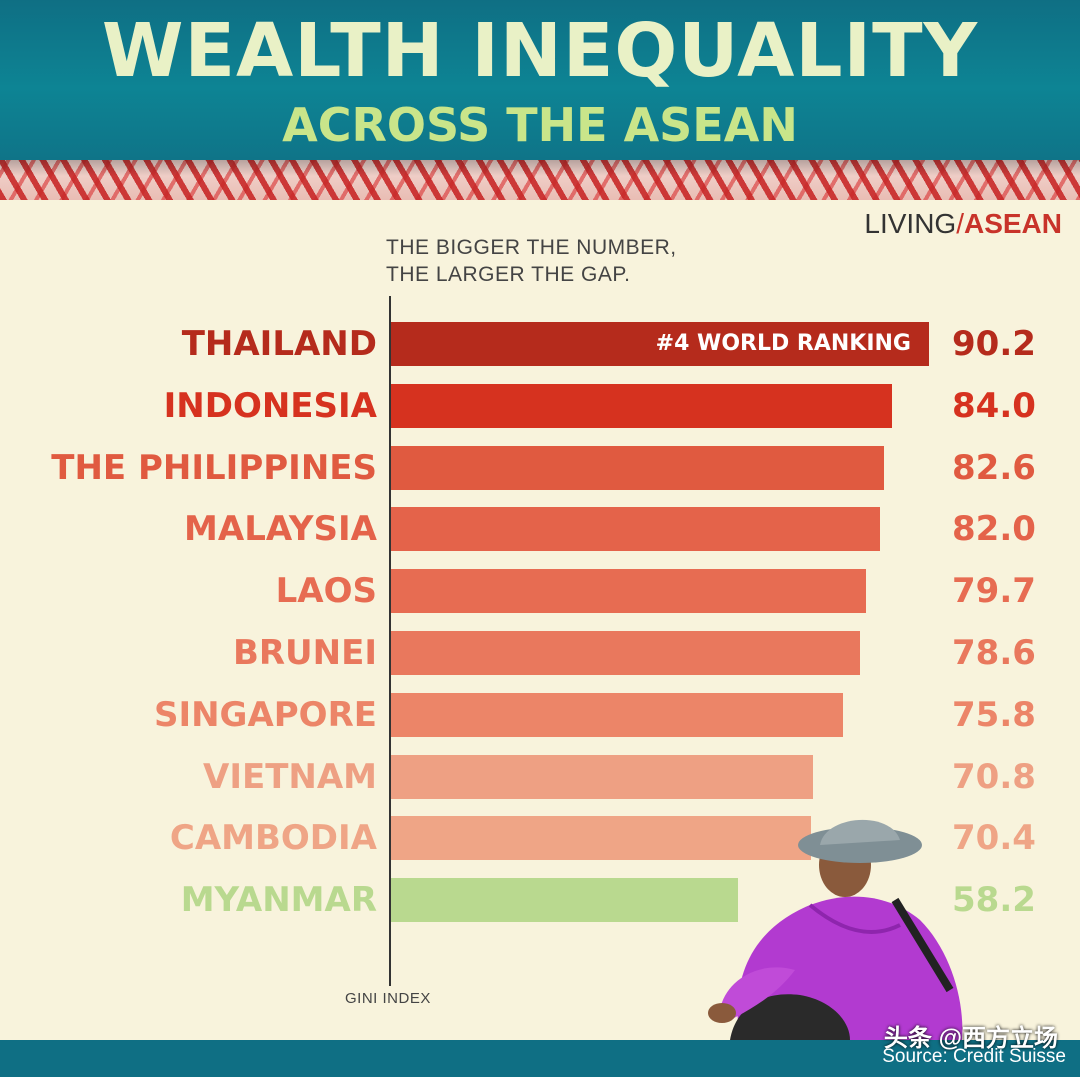 This screenshot has height=1077, width=1080. I want to click on value-label: 70.4, so click(994, 838).